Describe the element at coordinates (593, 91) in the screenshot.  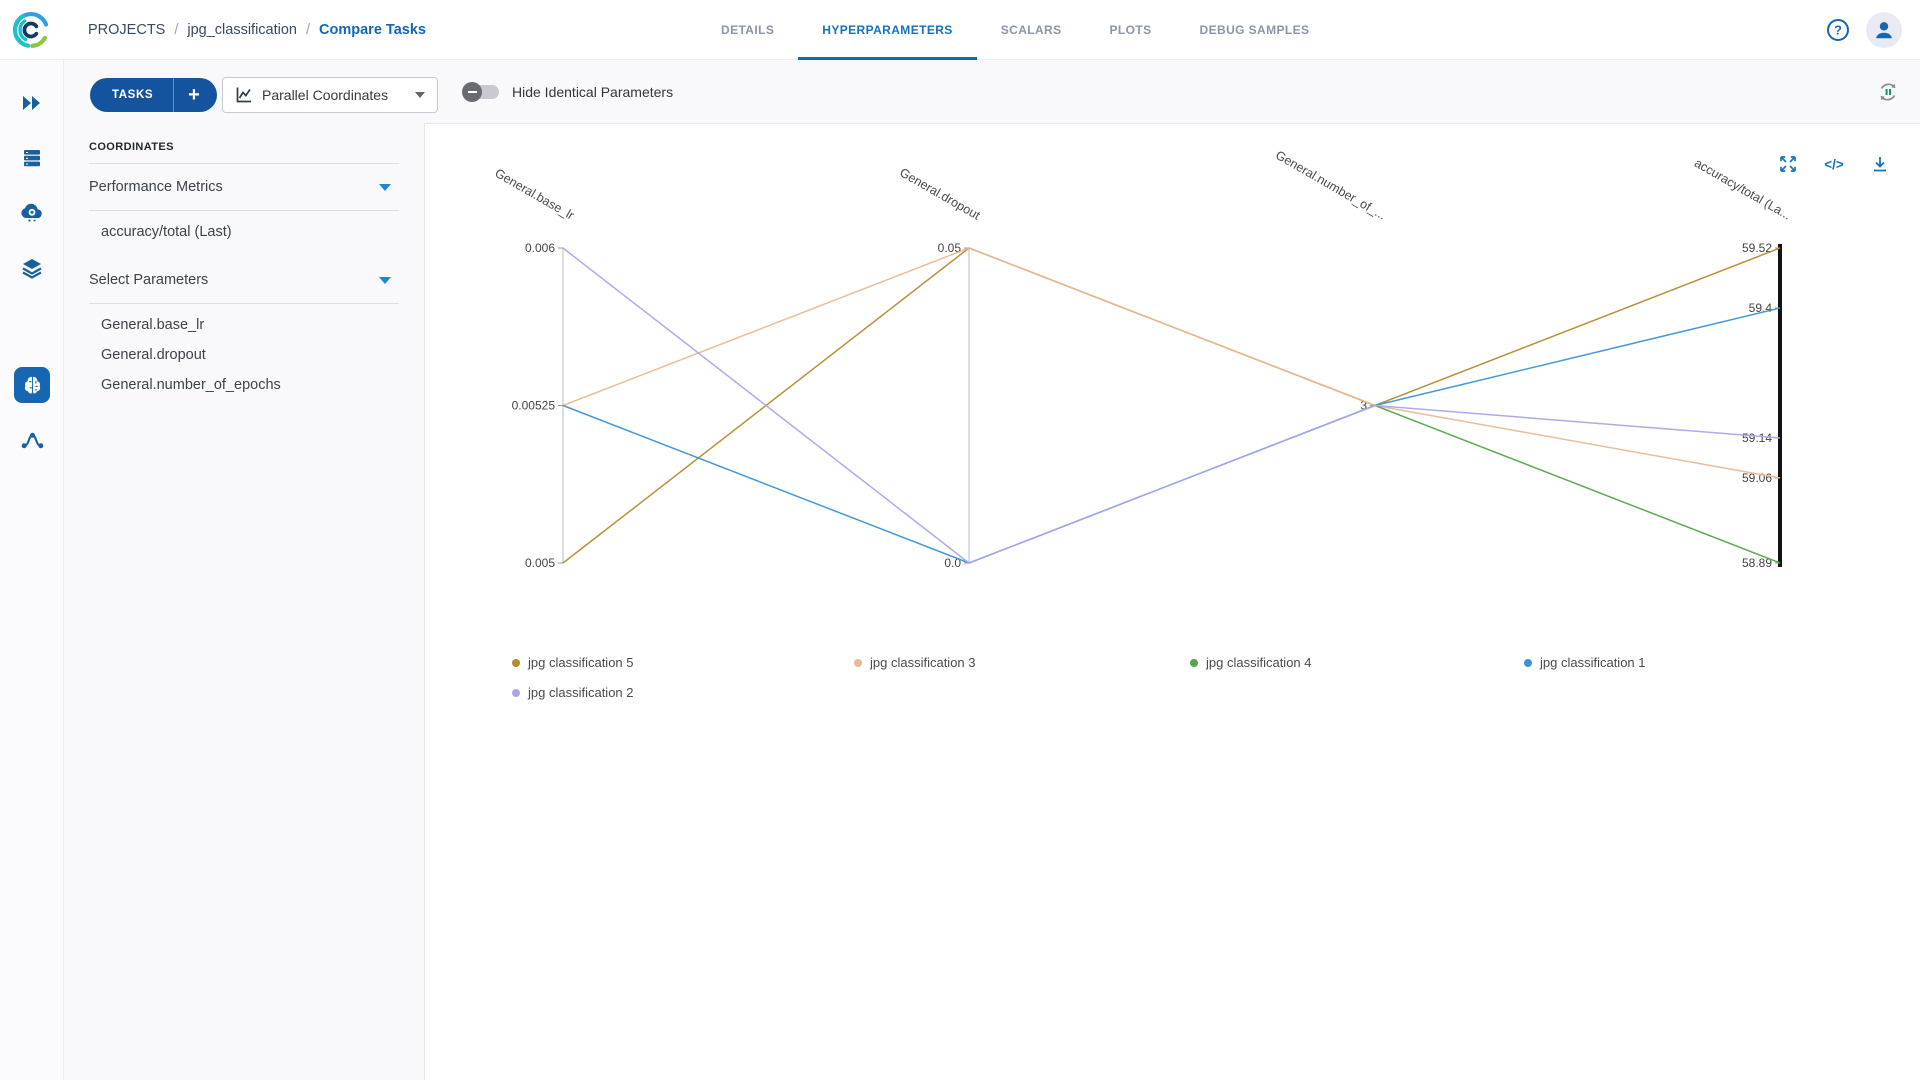
I see `hide-identical-label: Hide Identical Parameters` at that location.